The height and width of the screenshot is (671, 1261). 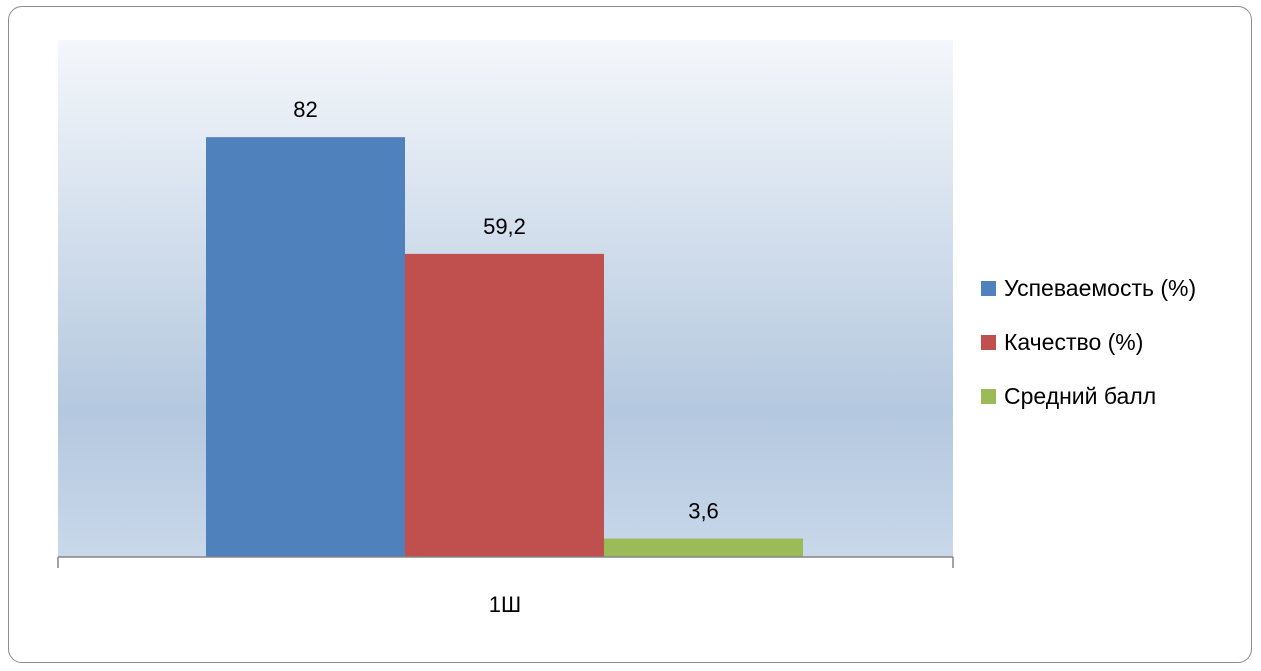 What do you see at coordinates (988, 288) in the screenshot?
I see `legend-swatch-uspevaemost` at bounding box center [988, 288].